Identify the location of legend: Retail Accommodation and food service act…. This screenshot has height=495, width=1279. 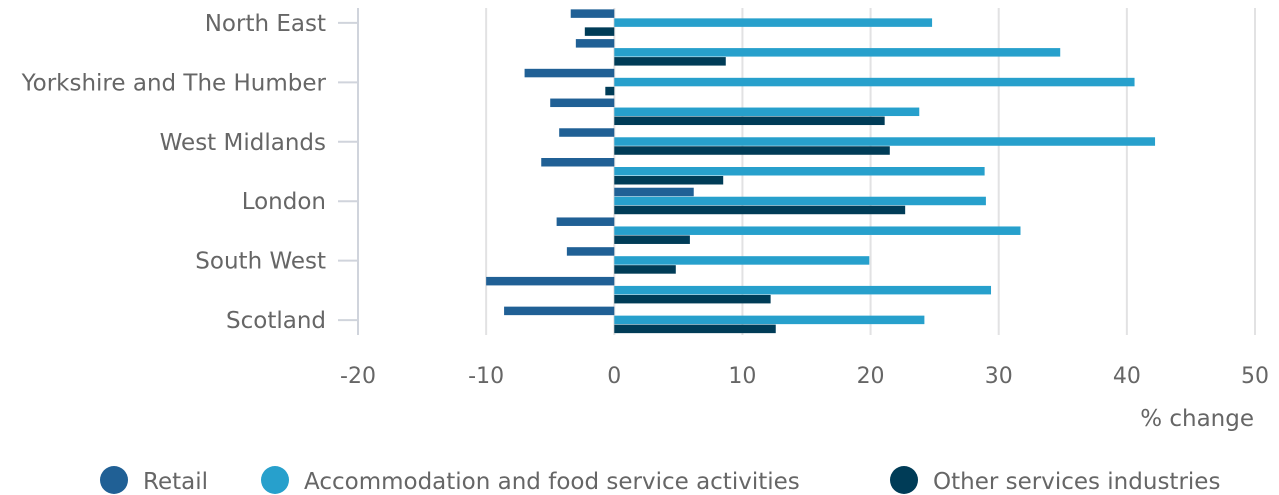
(660, 480).